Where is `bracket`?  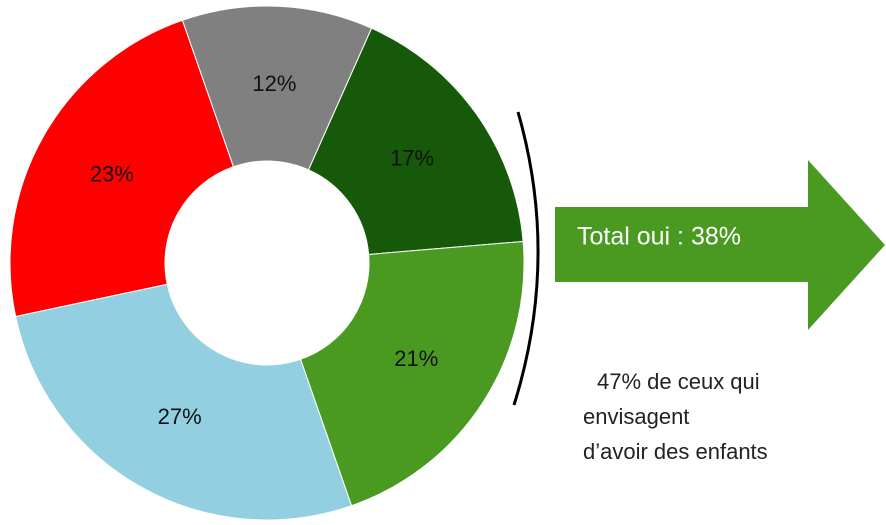
bracket is located at coordinates (526, 258).